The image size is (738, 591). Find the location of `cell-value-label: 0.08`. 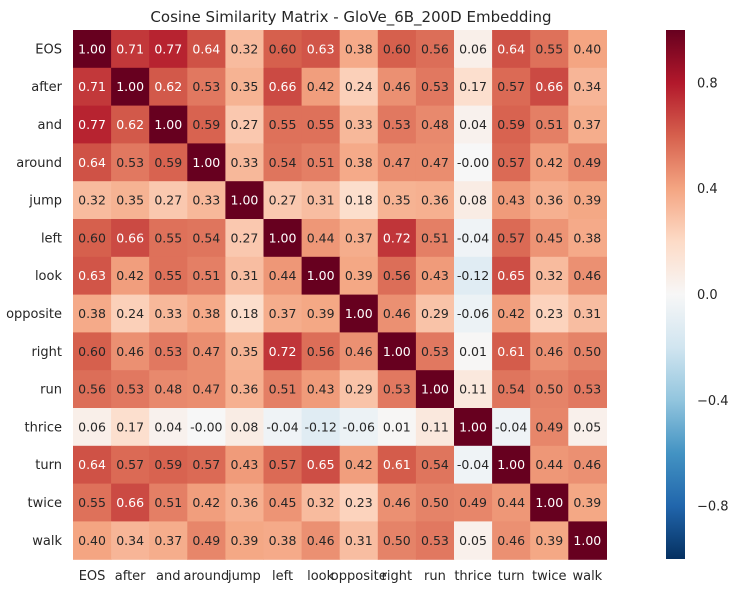

cell-value-label: 0.08 is located at coordinates (473, 200).